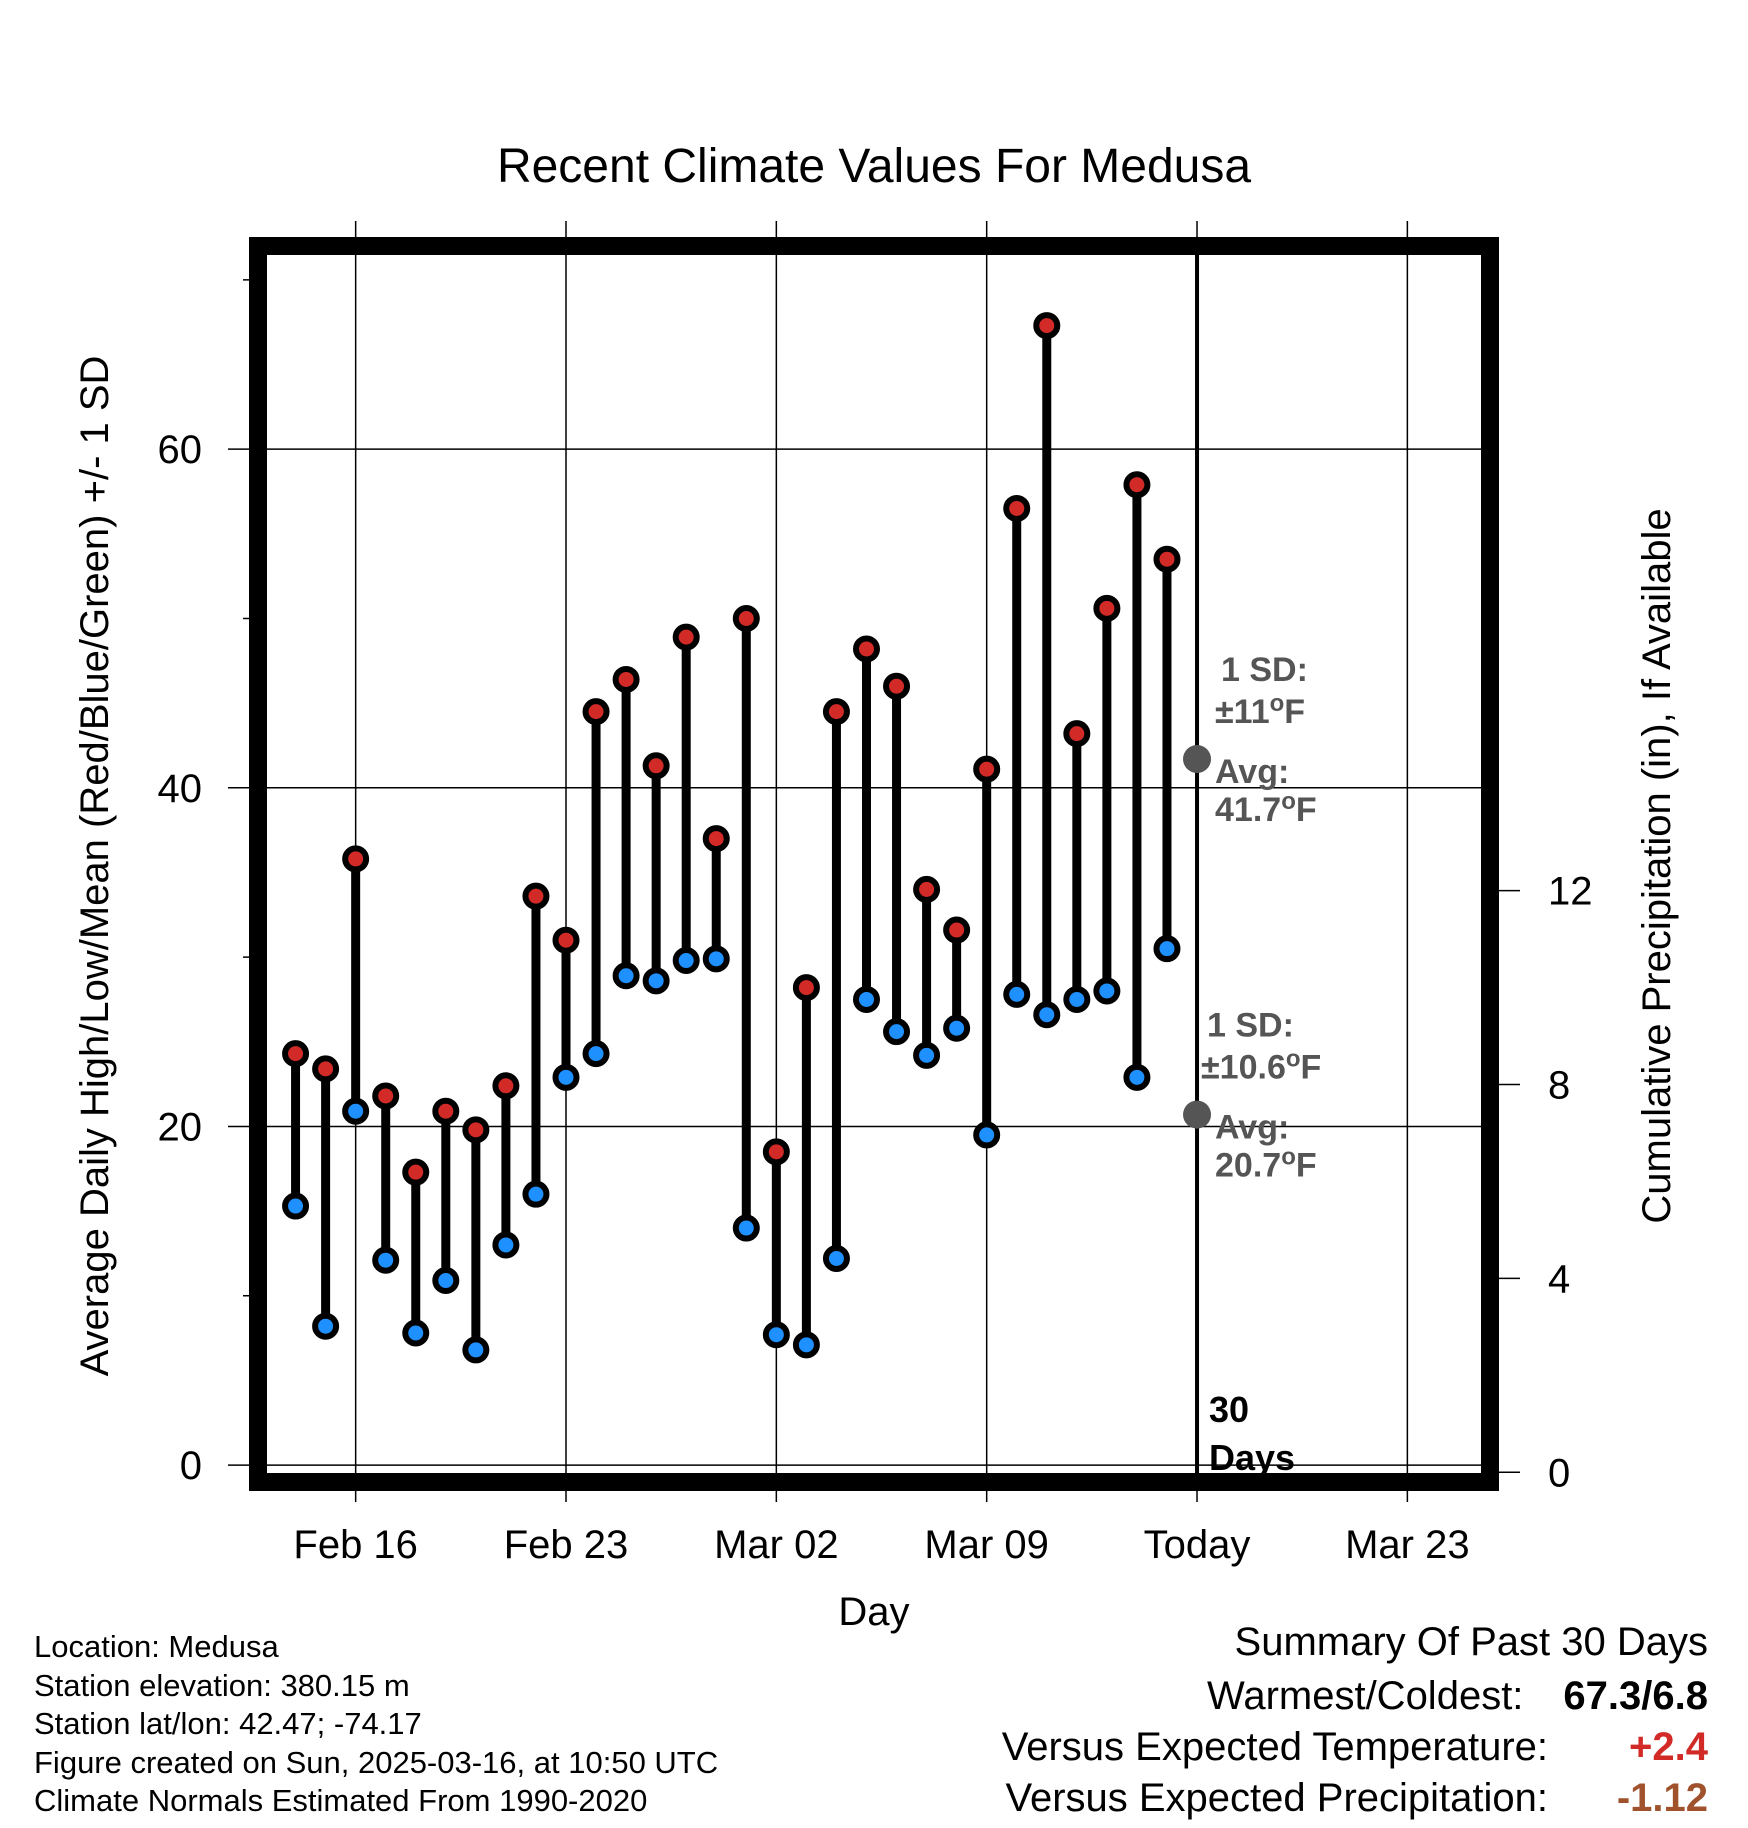 Image resolution: width=1748 pixels, height=1828 pixels. Describe the element at coordinates (180, 1127) in the screenshot. I see `y-tick-label: 20` at that location.